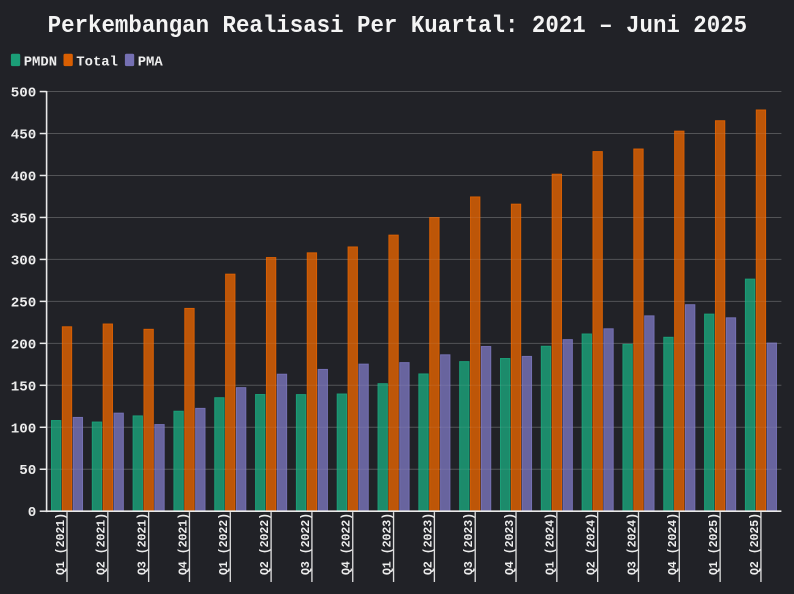  Describe the element at coordinates (24, 261) in the screenshot. I see `svg-text: 300` at that location.